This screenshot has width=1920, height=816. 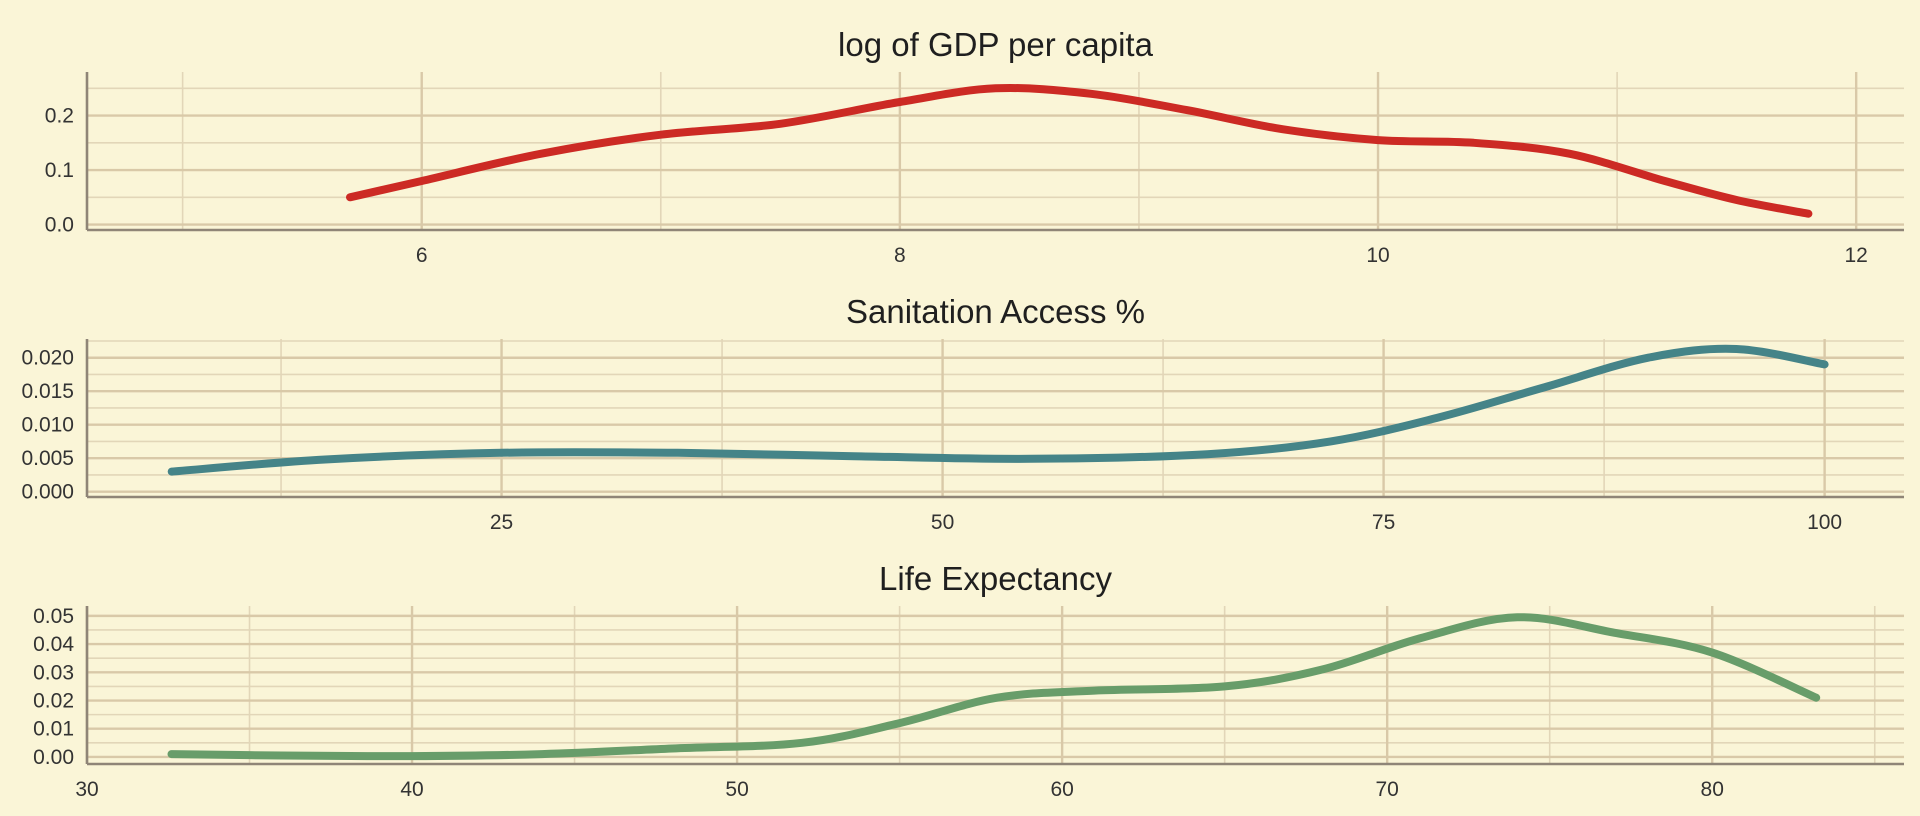 I want to click on x-tick-label: 60, so click(x=1061, y=789).